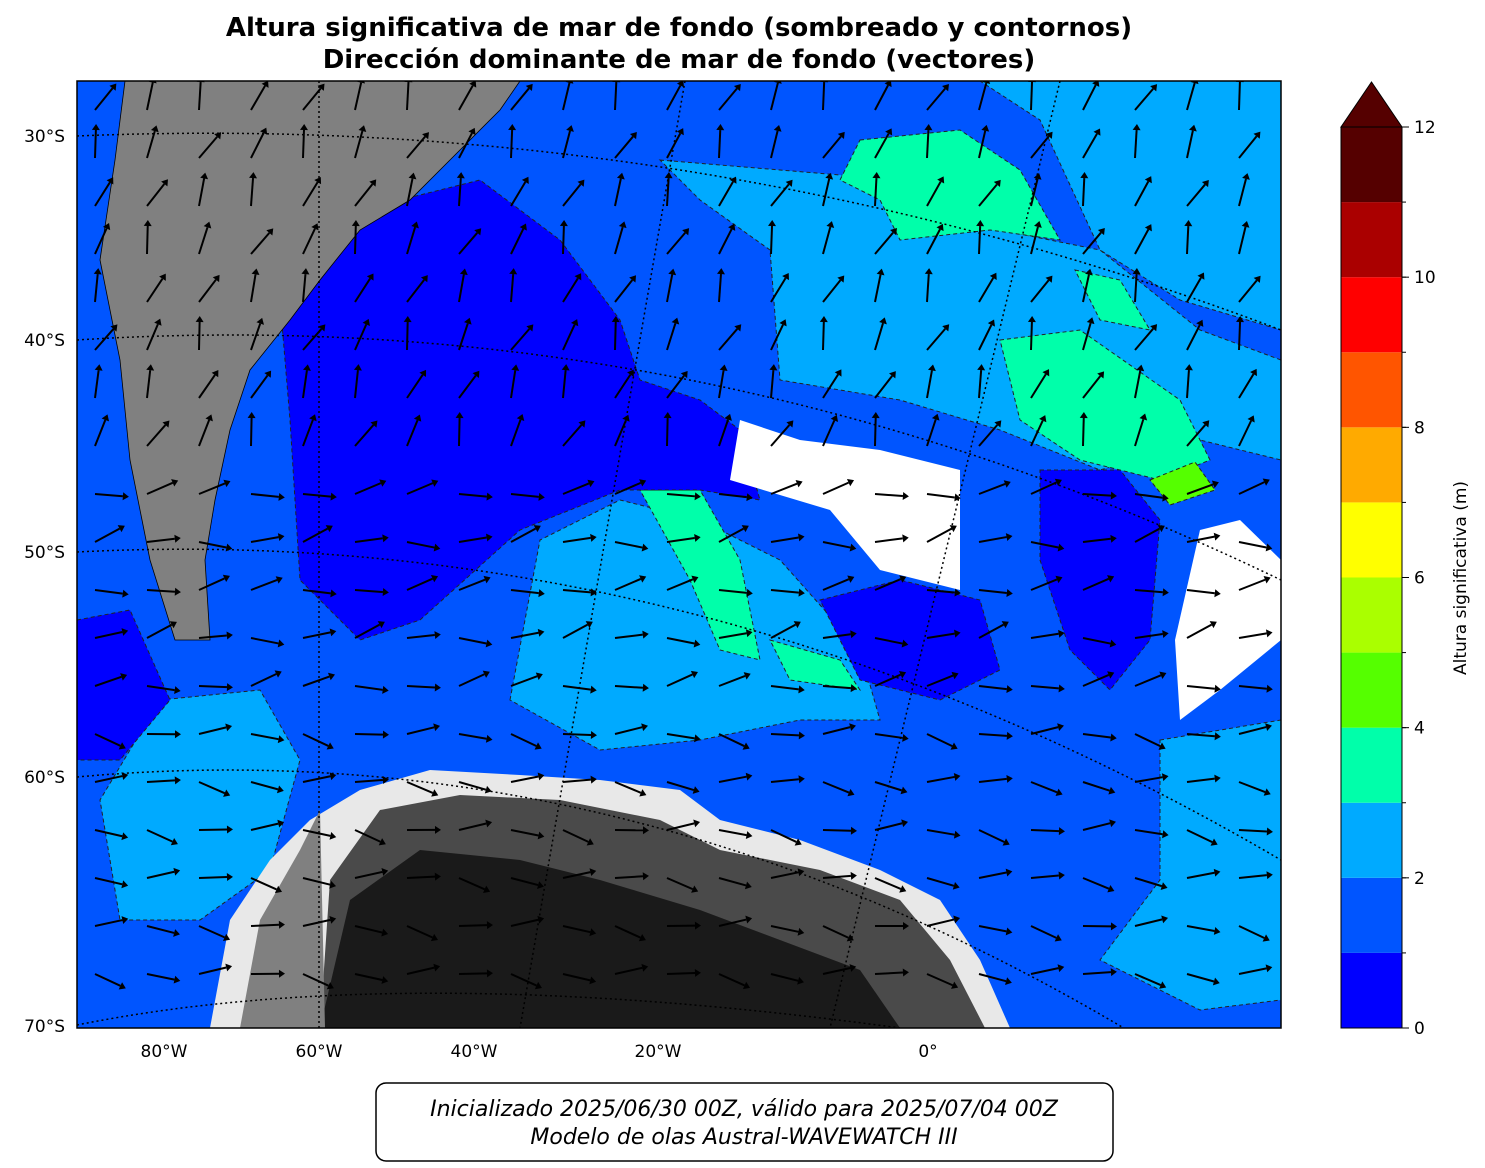 The height and width of the screenshot is (1168, 1485). What do you see at coordinates (474, 1052) in the screenshot?
I see `lon-label: 40°W` at bounding box center [474, 1052].